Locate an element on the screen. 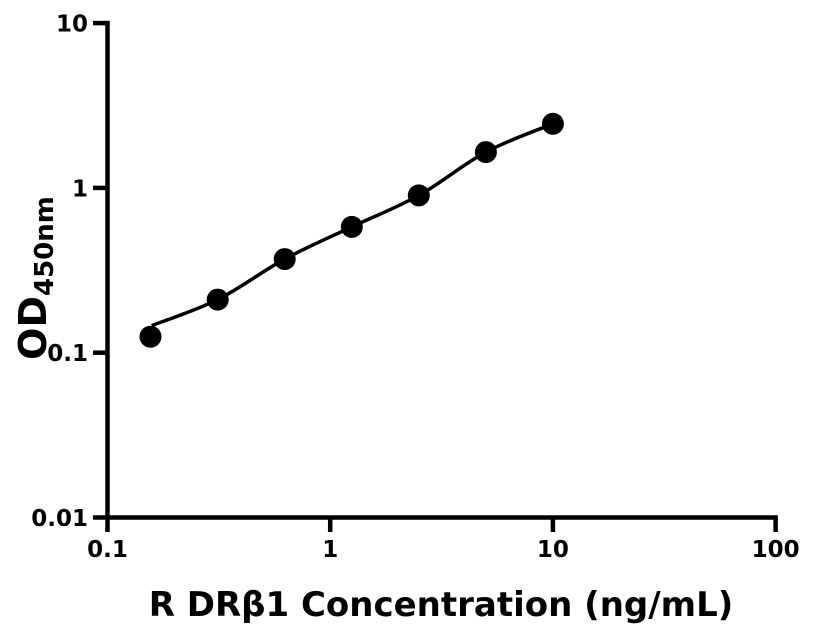 The image size is (816, 640). x-tick-label: 100 is located at coordinates (776, 550).